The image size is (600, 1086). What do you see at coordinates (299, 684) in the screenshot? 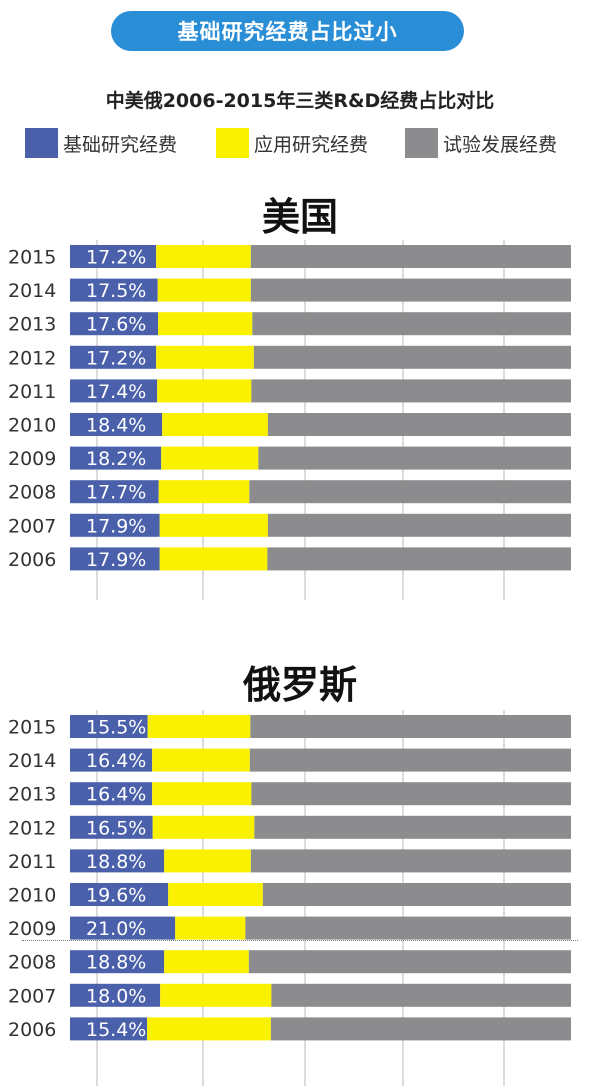
I see `russia-section-title: 俄罗斯` at bounding box center [299, 684].